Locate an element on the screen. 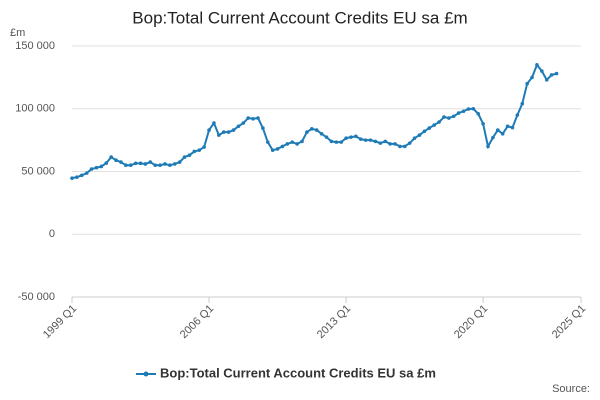  x-tick-label: 2020 Q1 is located at coordinates (471, 322).